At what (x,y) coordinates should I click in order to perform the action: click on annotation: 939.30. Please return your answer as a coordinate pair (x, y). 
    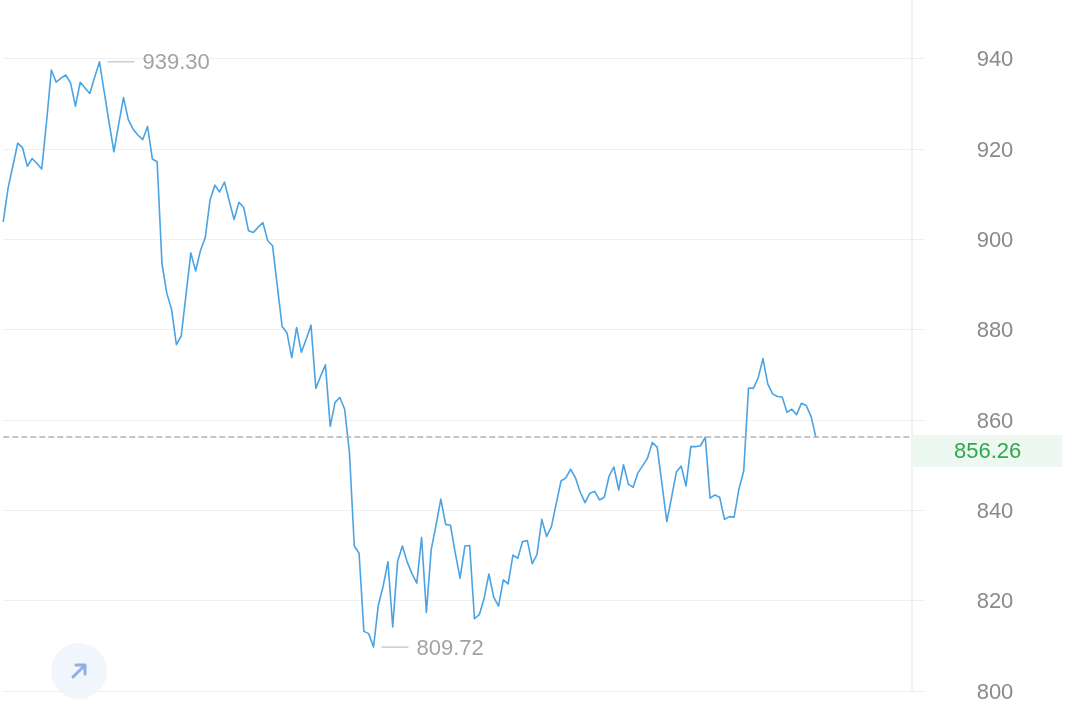
    Looking at the image, I should click on (176, 62).